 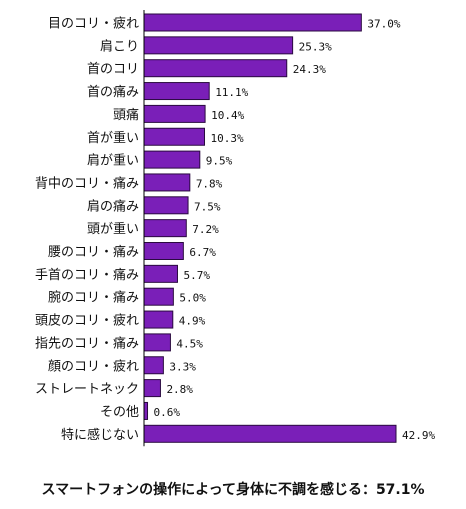 I want to click on value-label: 7.2%, so click(x=205, y=229).